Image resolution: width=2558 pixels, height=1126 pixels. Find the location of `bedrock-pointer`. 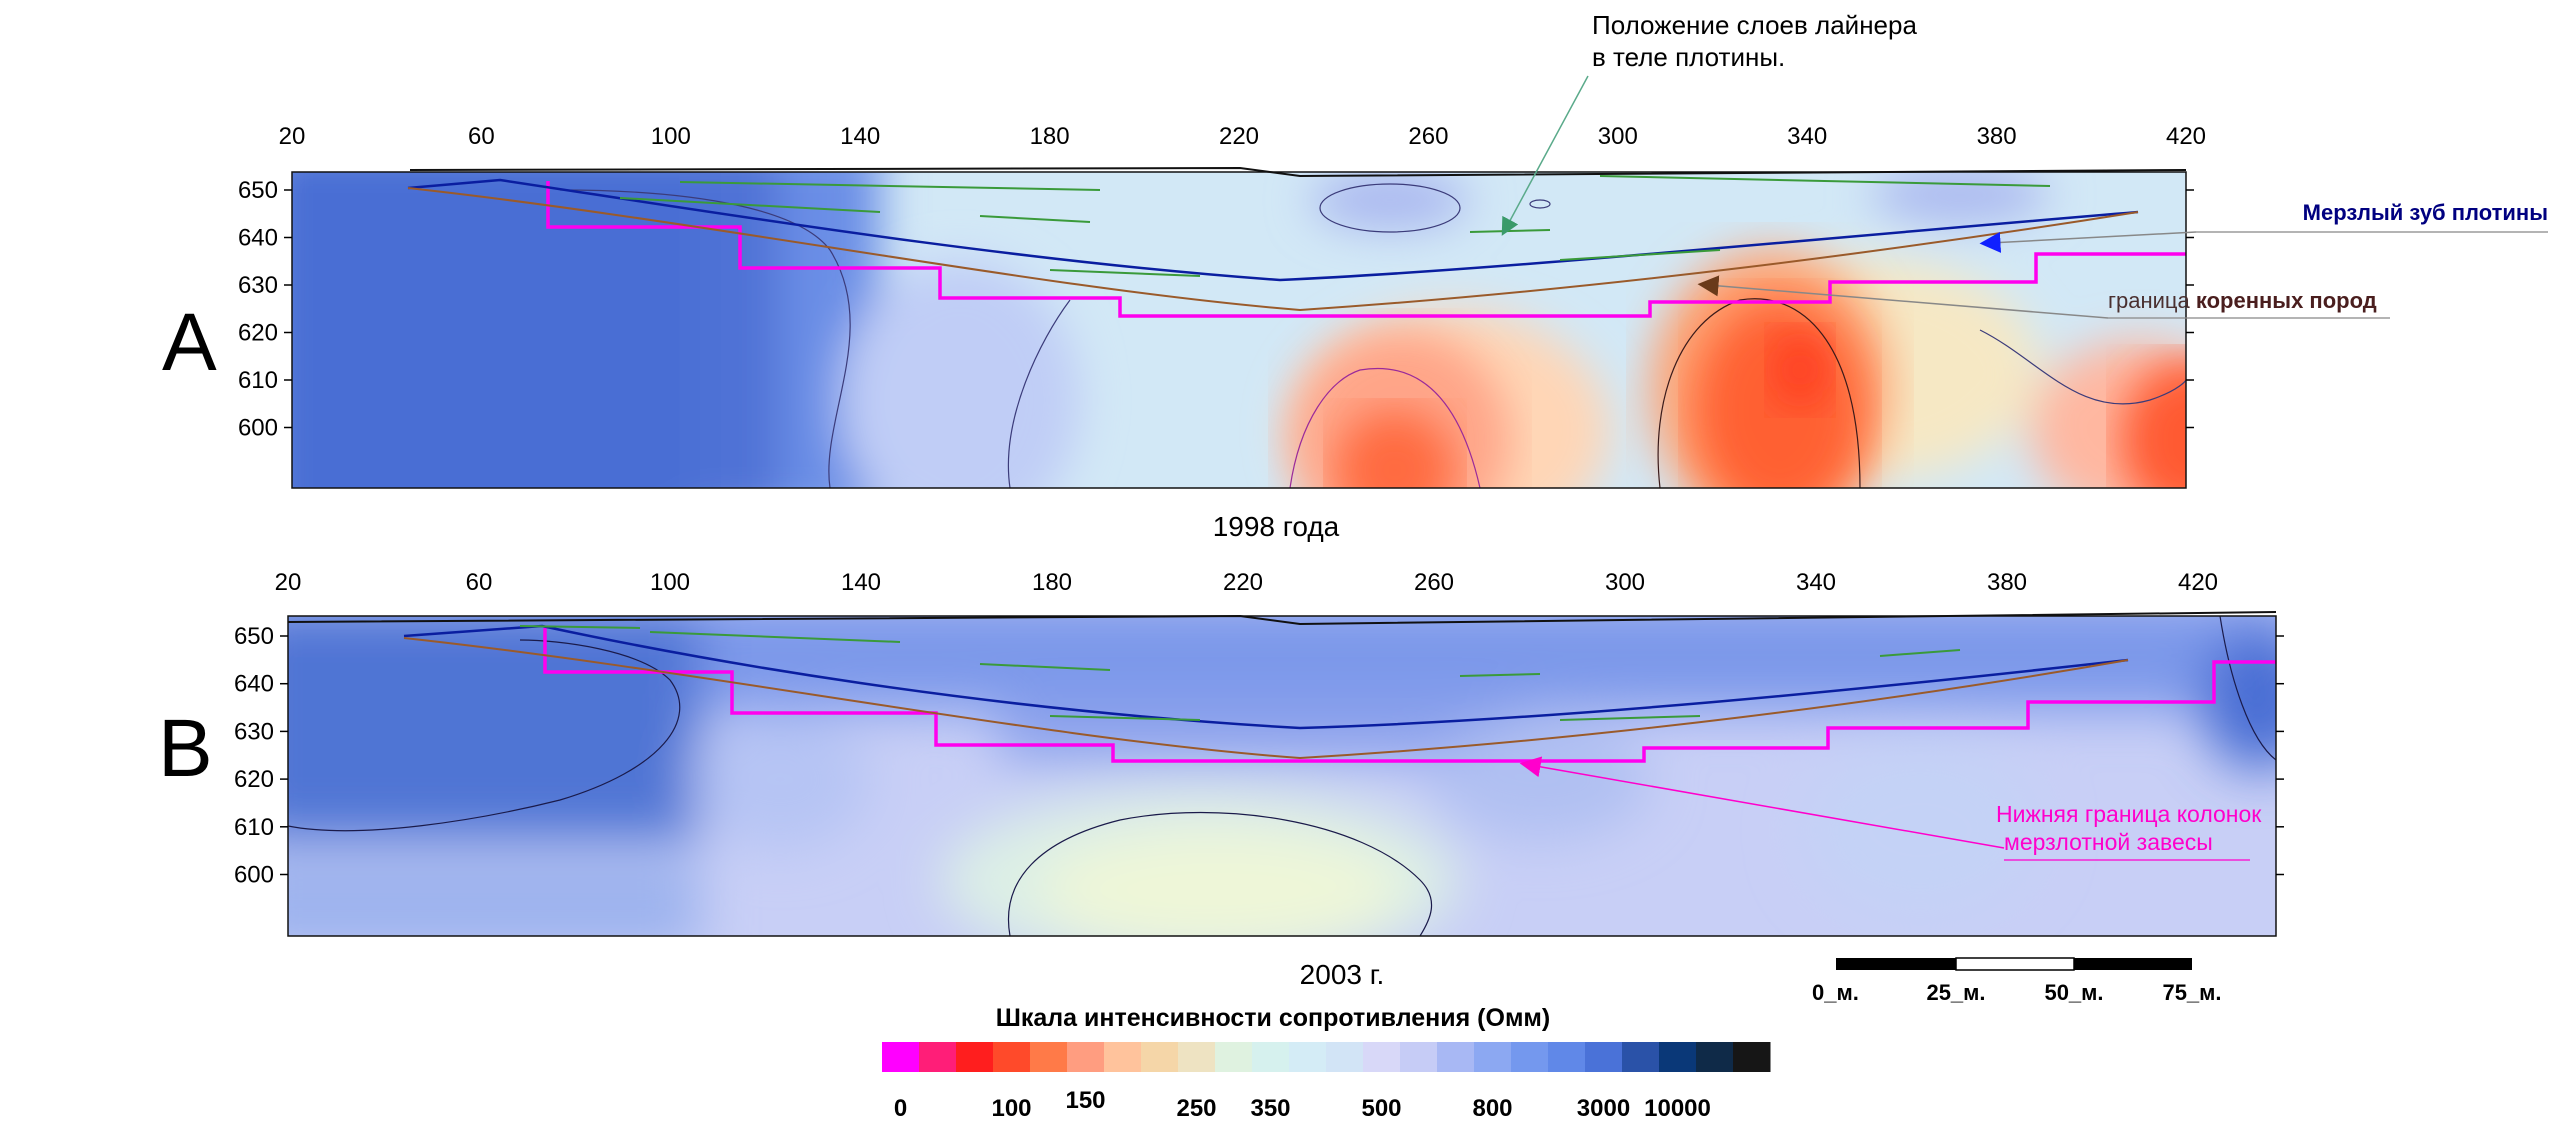

bedrock-pointer is located at coordinates (1903, 297).